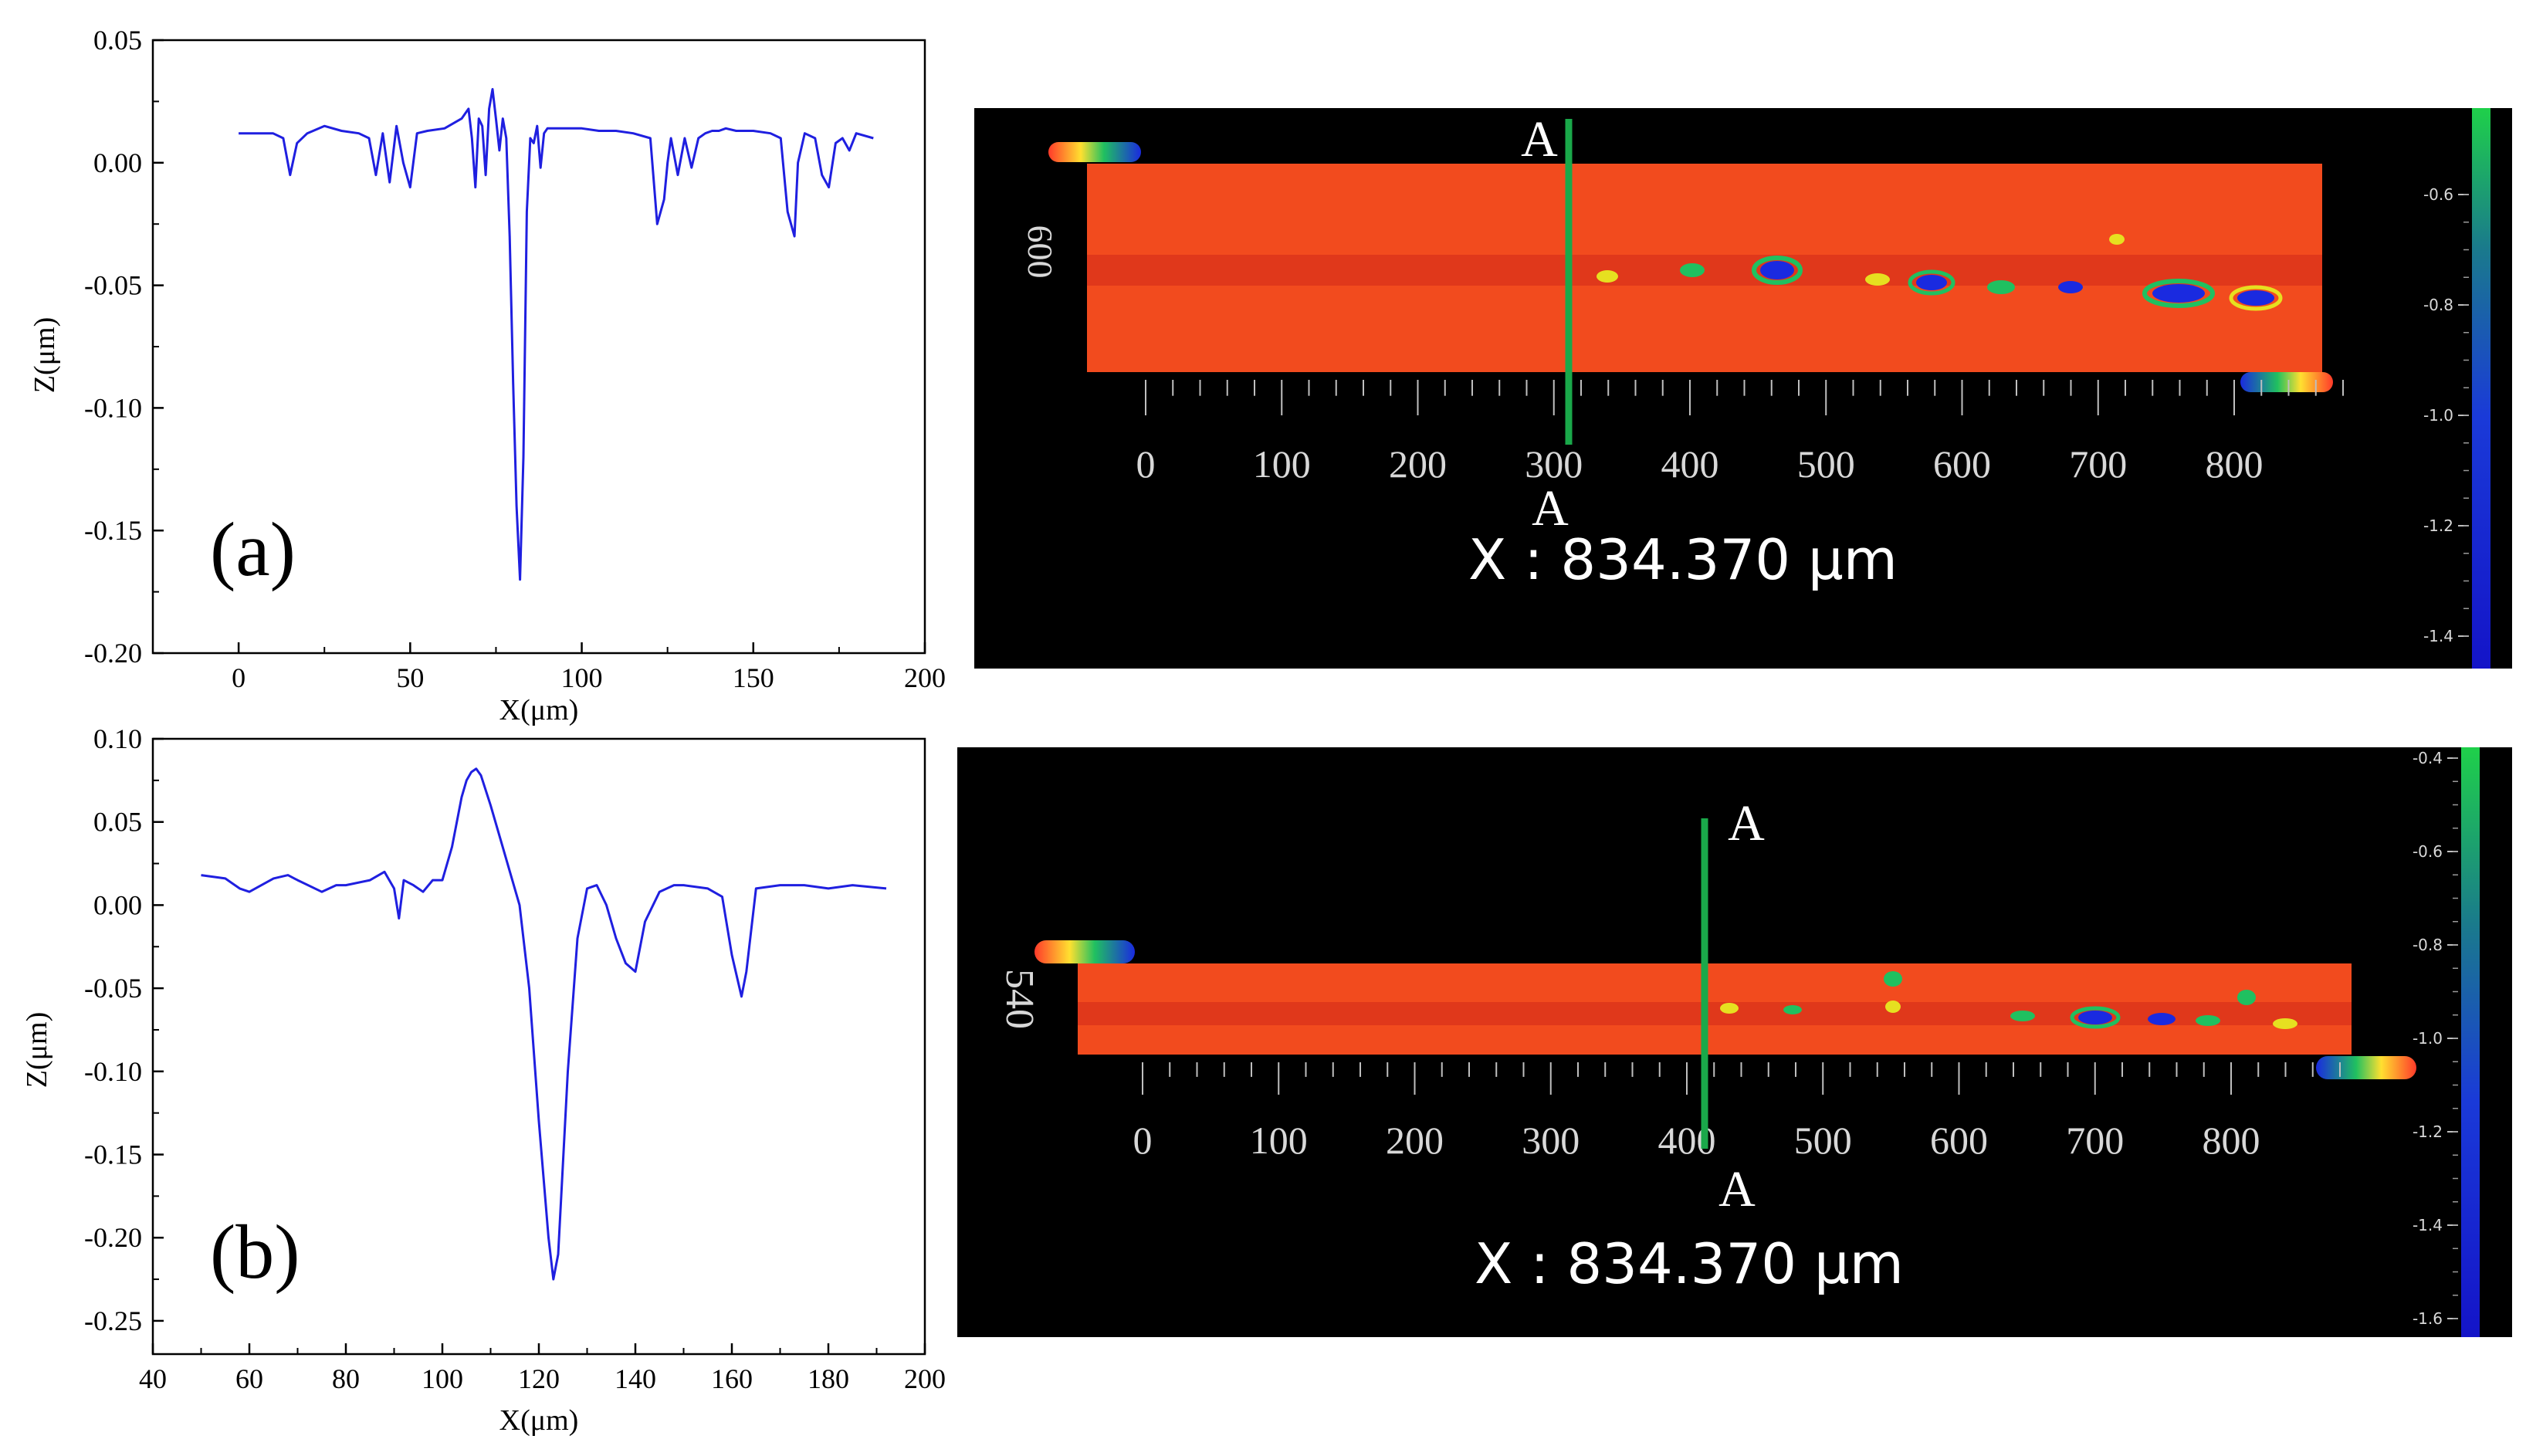 This screenshot has height=1456, width=2526. I want to click on series-group-a, so click(556, 334).